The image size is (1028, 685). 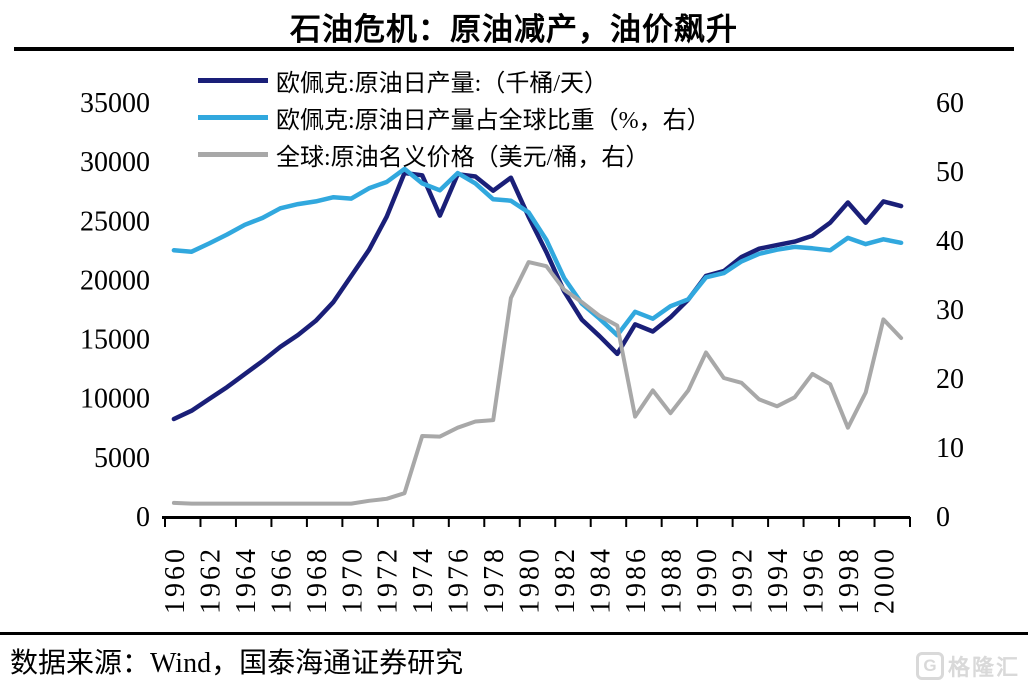 I want to click on legend-row-production: 欧佩克:原油日产量:（千桶/天）, so click(x=454, y=80).